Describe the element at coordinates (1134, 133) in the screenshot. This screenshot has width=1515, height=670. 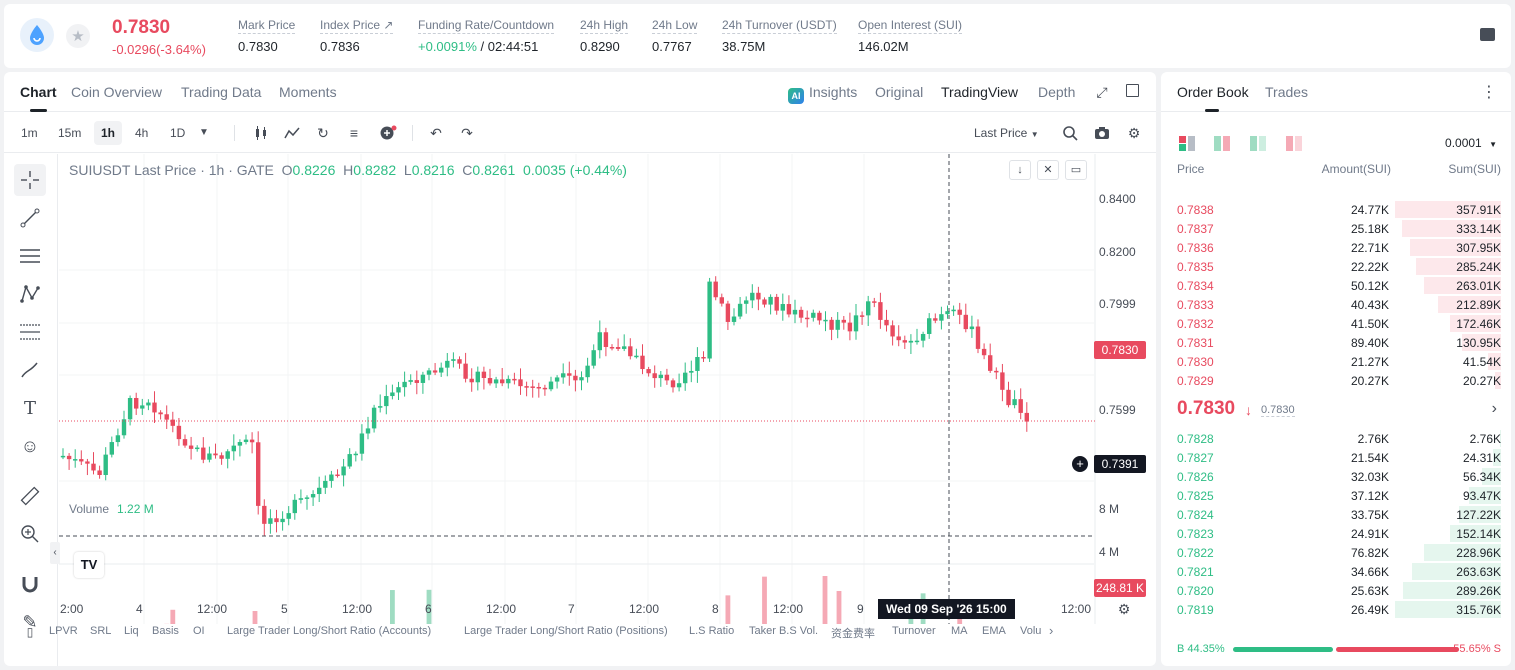
I see `gear-icon: ⚙` at that location.